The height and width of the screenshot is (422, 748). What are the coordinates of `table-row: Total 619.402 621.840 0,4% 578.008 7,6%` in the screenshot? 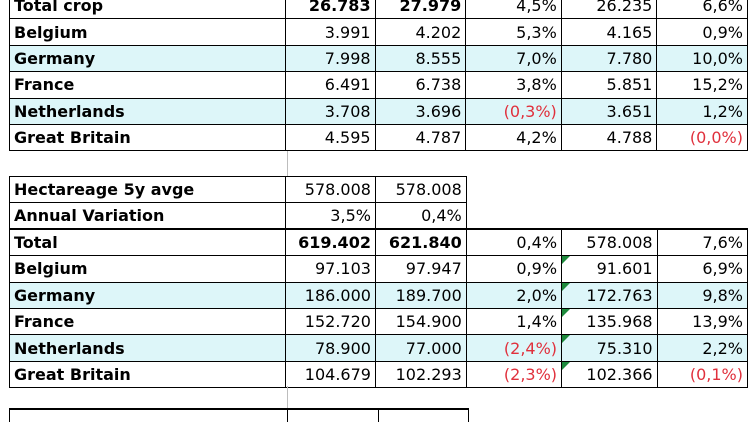 It's located at (378, 242).